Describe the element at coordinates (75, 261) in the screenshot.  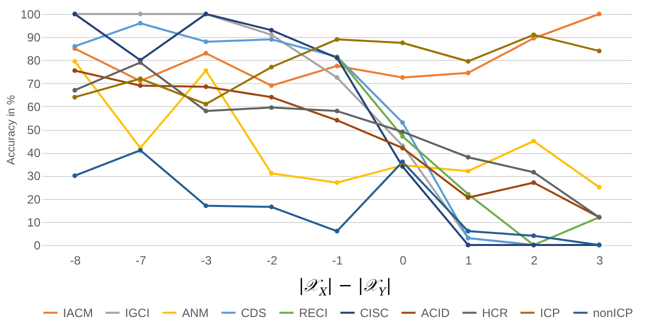
I see `x-tick-label: -8` at that location.